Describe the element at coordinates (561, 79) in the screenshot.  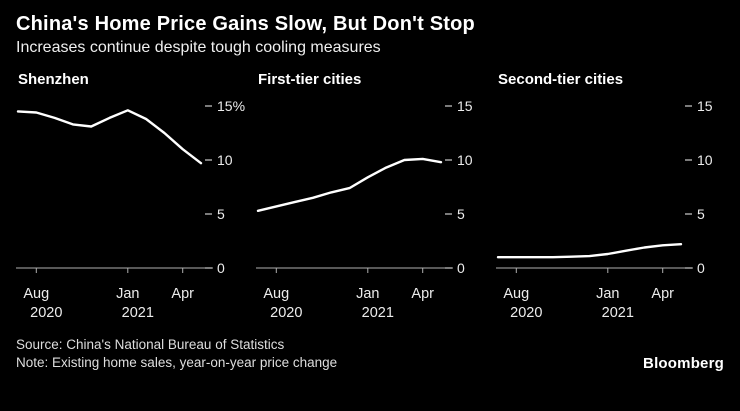
I see `panel-title: Second-tier cities` at that location.